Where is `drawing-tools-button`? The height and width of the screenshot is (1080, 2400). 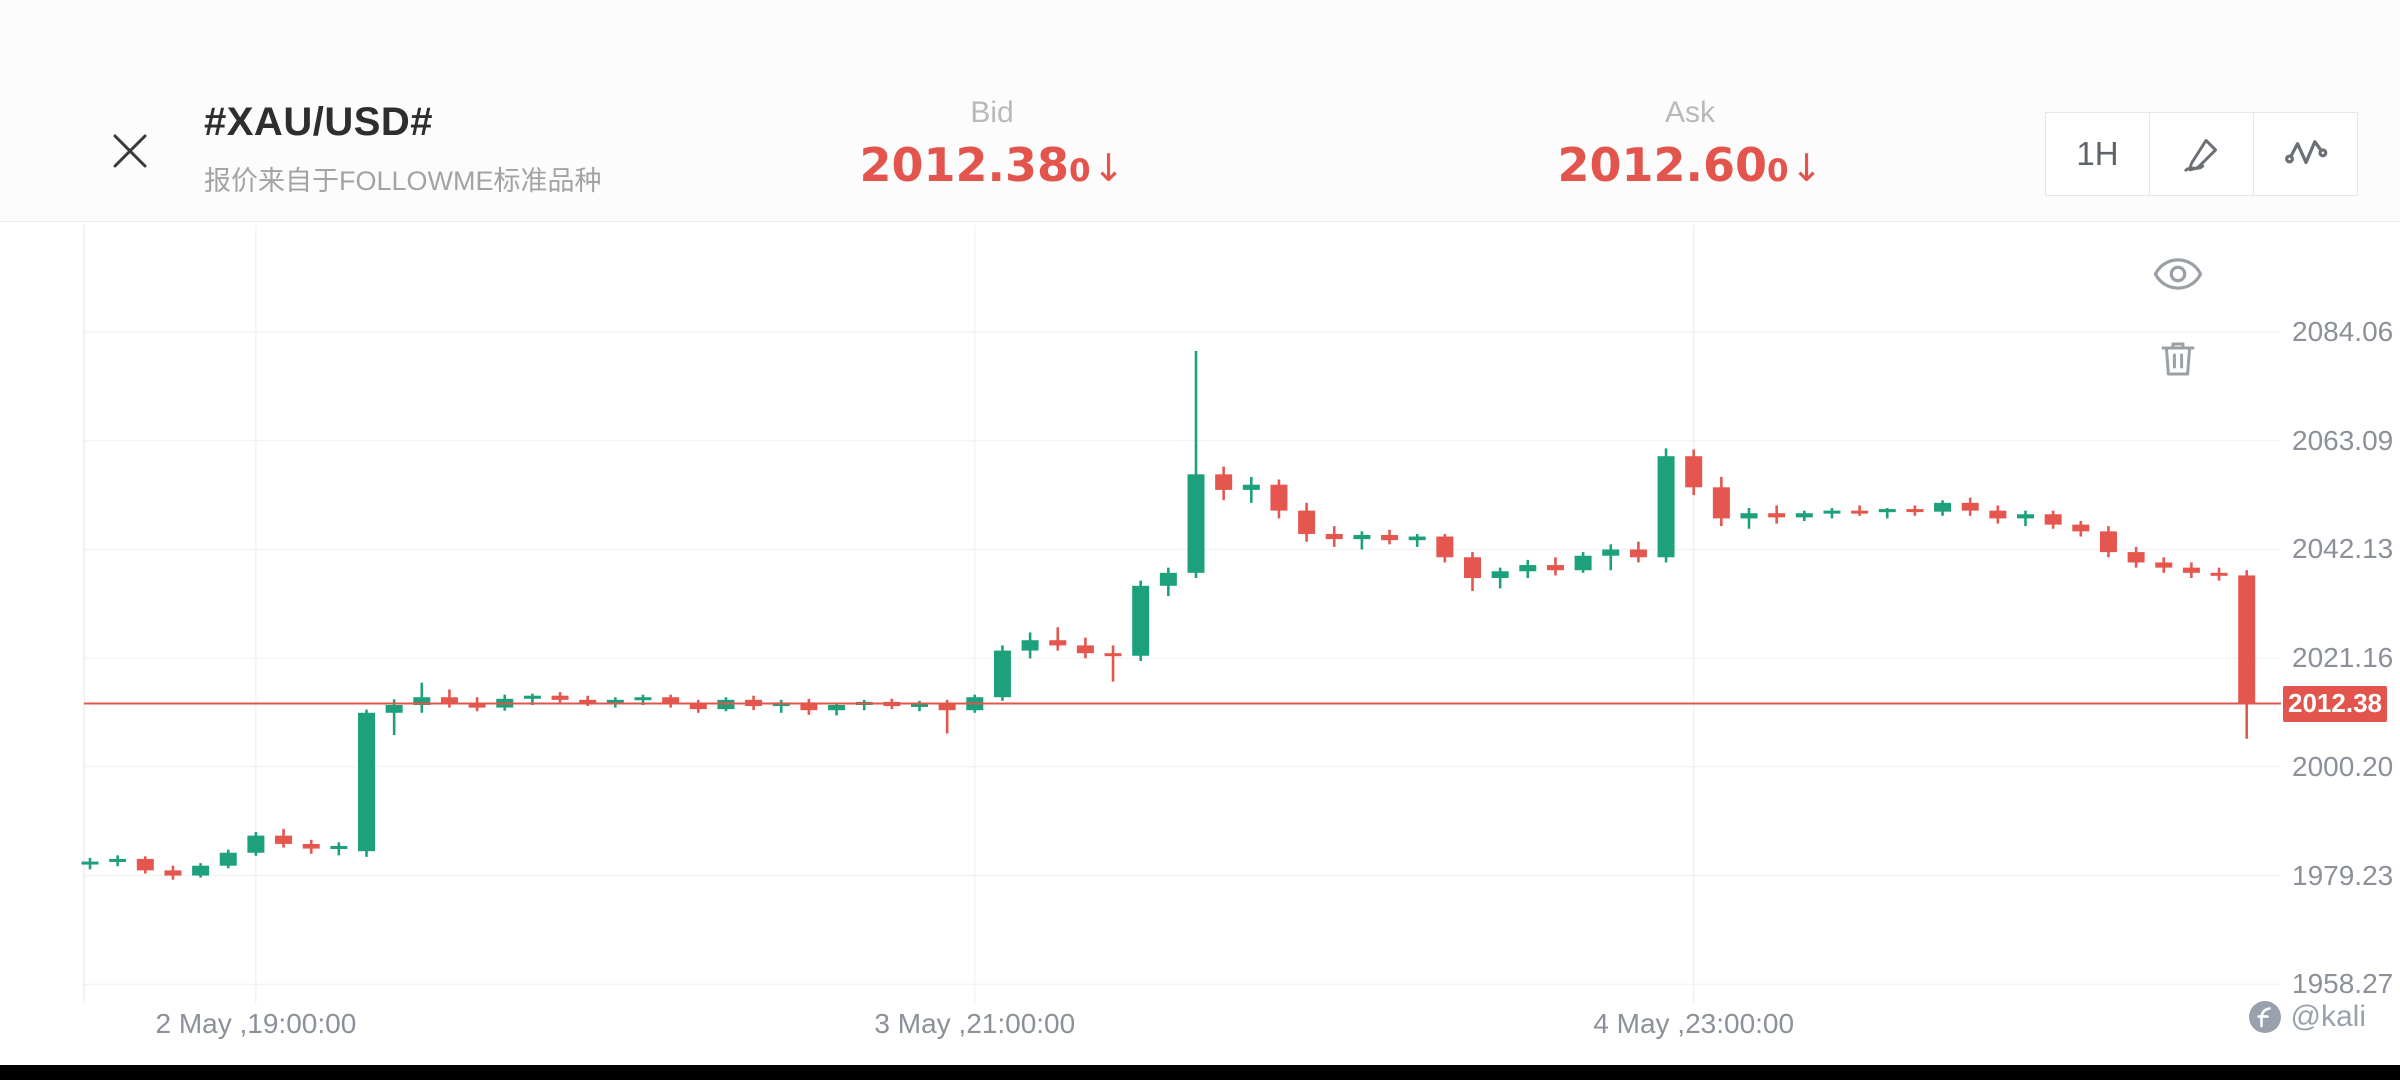
drawing-tools-button is located at coordinates (2201, 154).